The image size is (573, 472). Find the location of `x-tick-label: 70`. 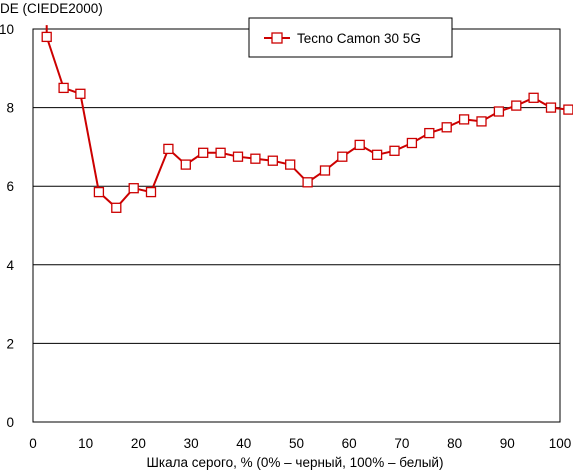

x-tick-label: 70 is located at coordinates (401, 443).